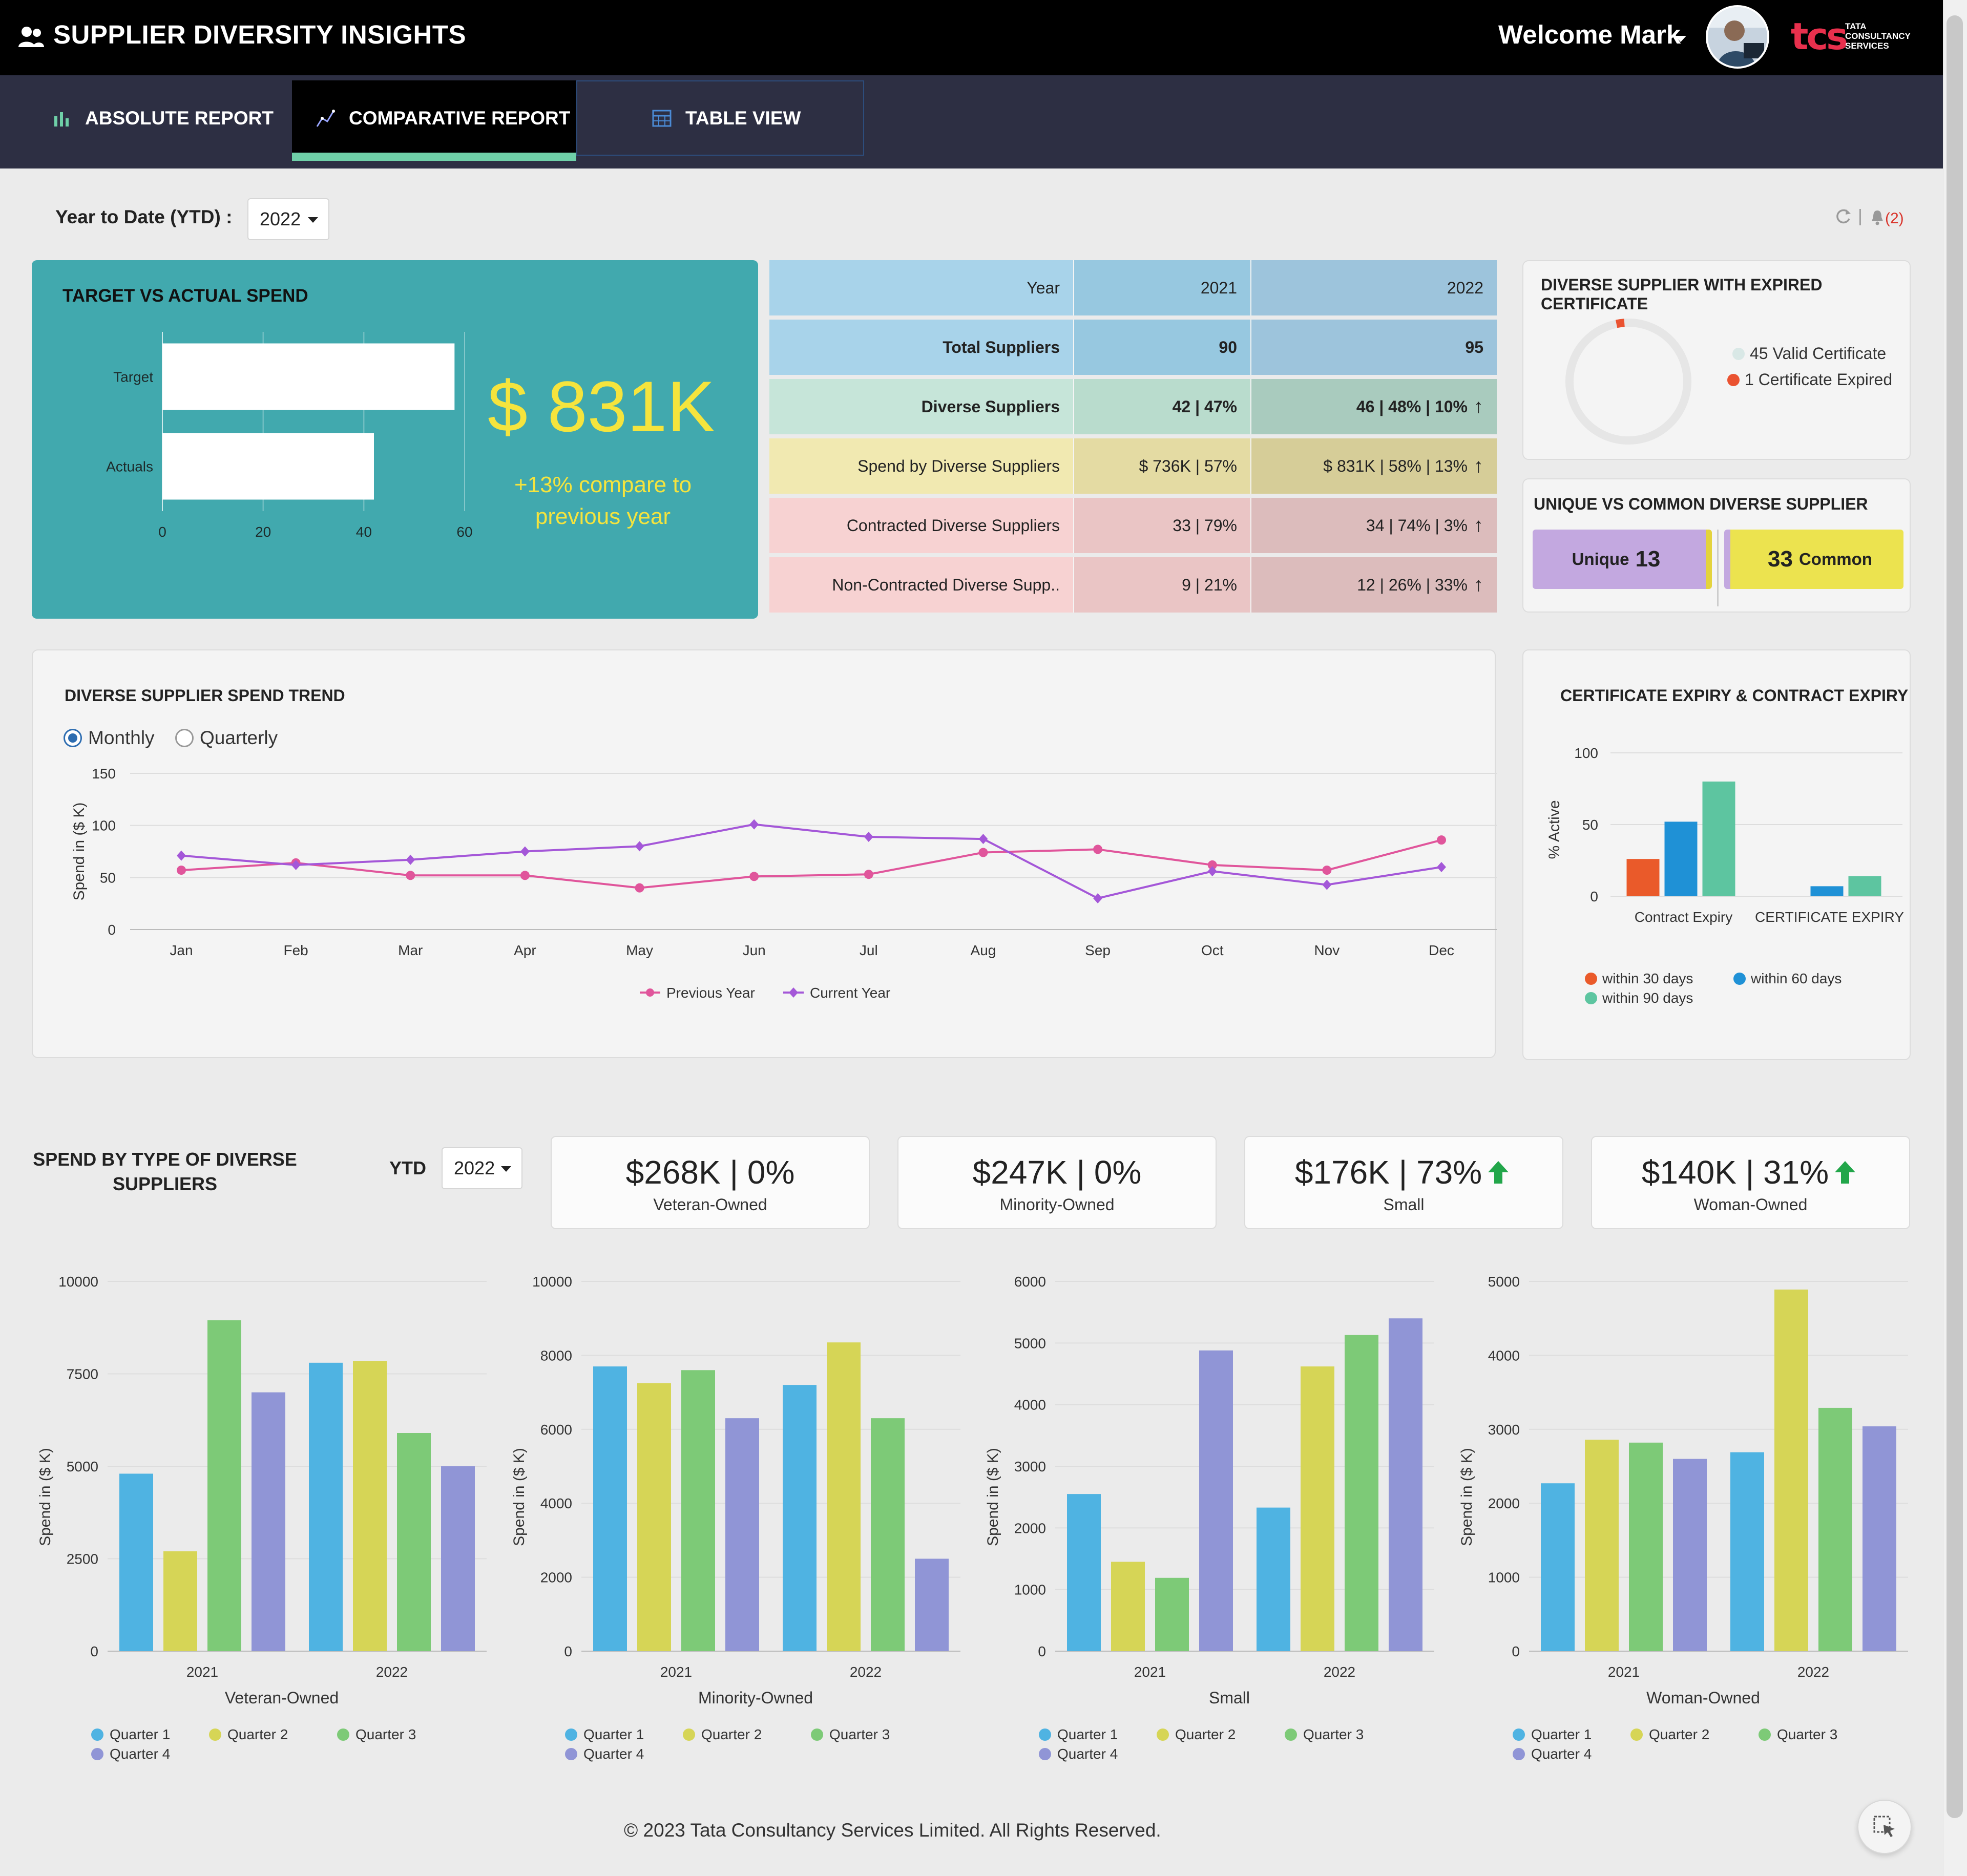  Describe the element at coordinates (263, 532) in the screenshot. I see `x-tick-label: 20` at that location.